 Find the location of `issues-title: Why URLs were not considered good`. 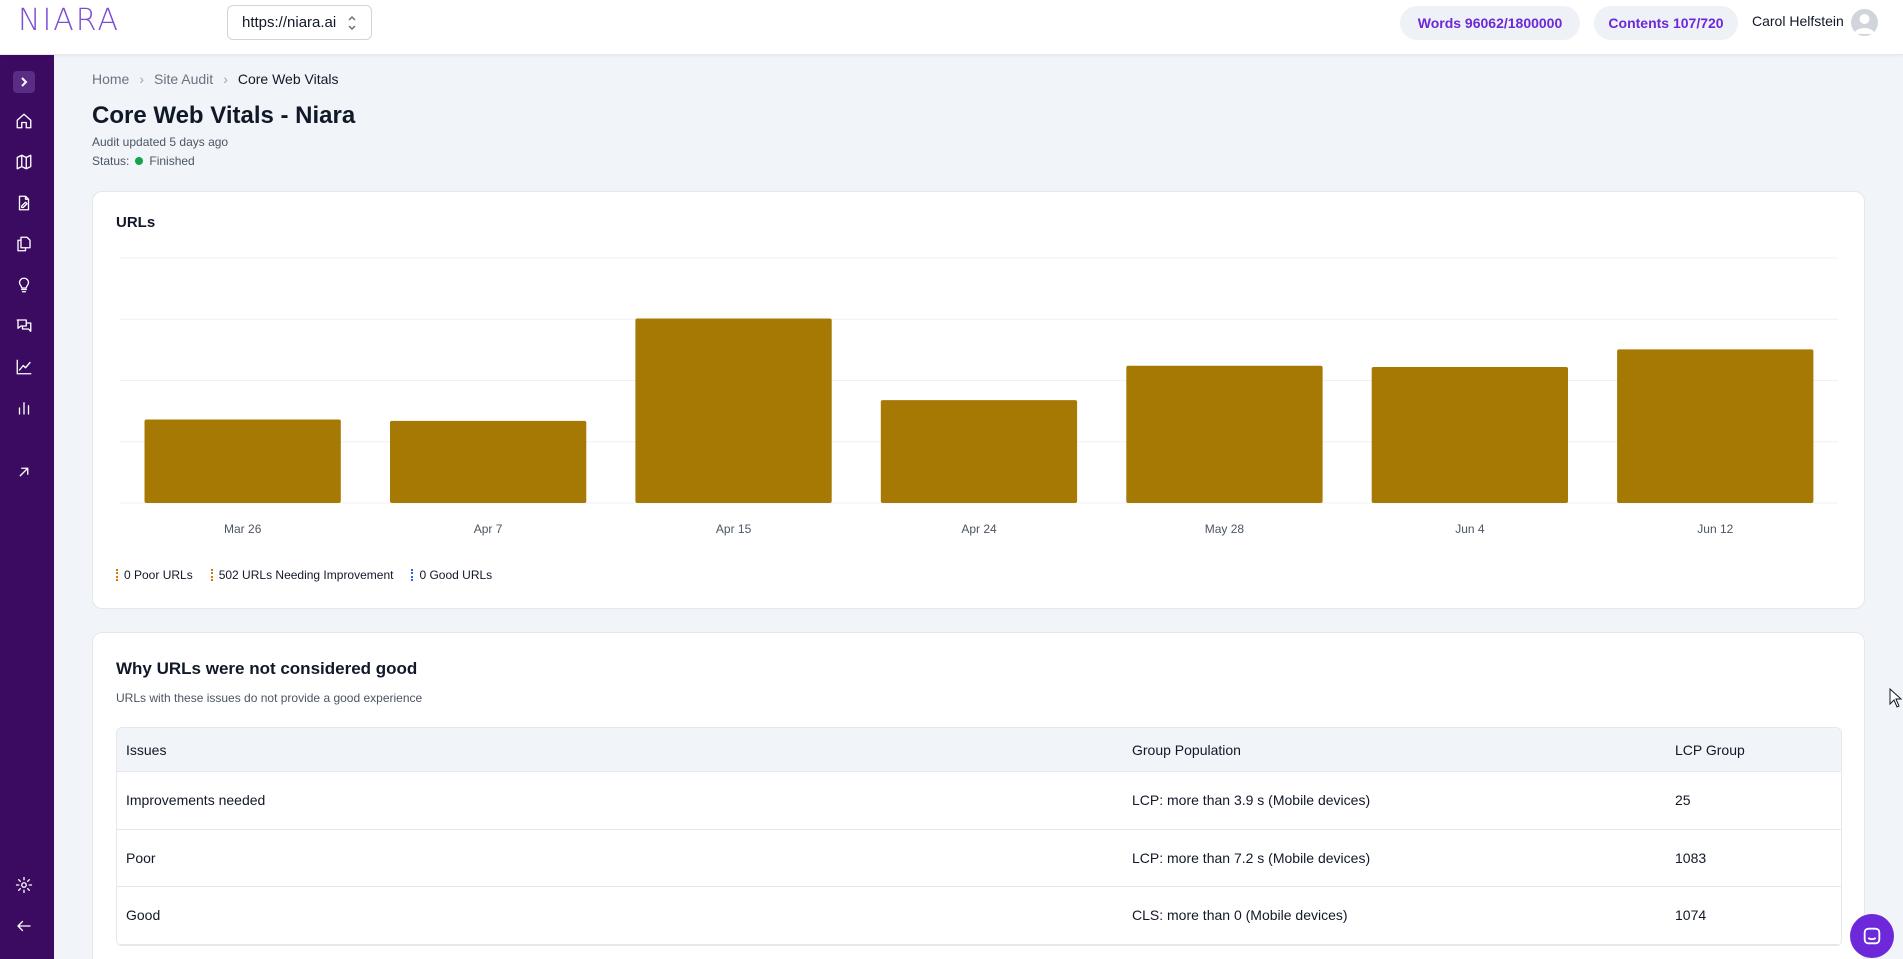

issues-title: Why URLs were not considered good is located at coordinates (267, 668).